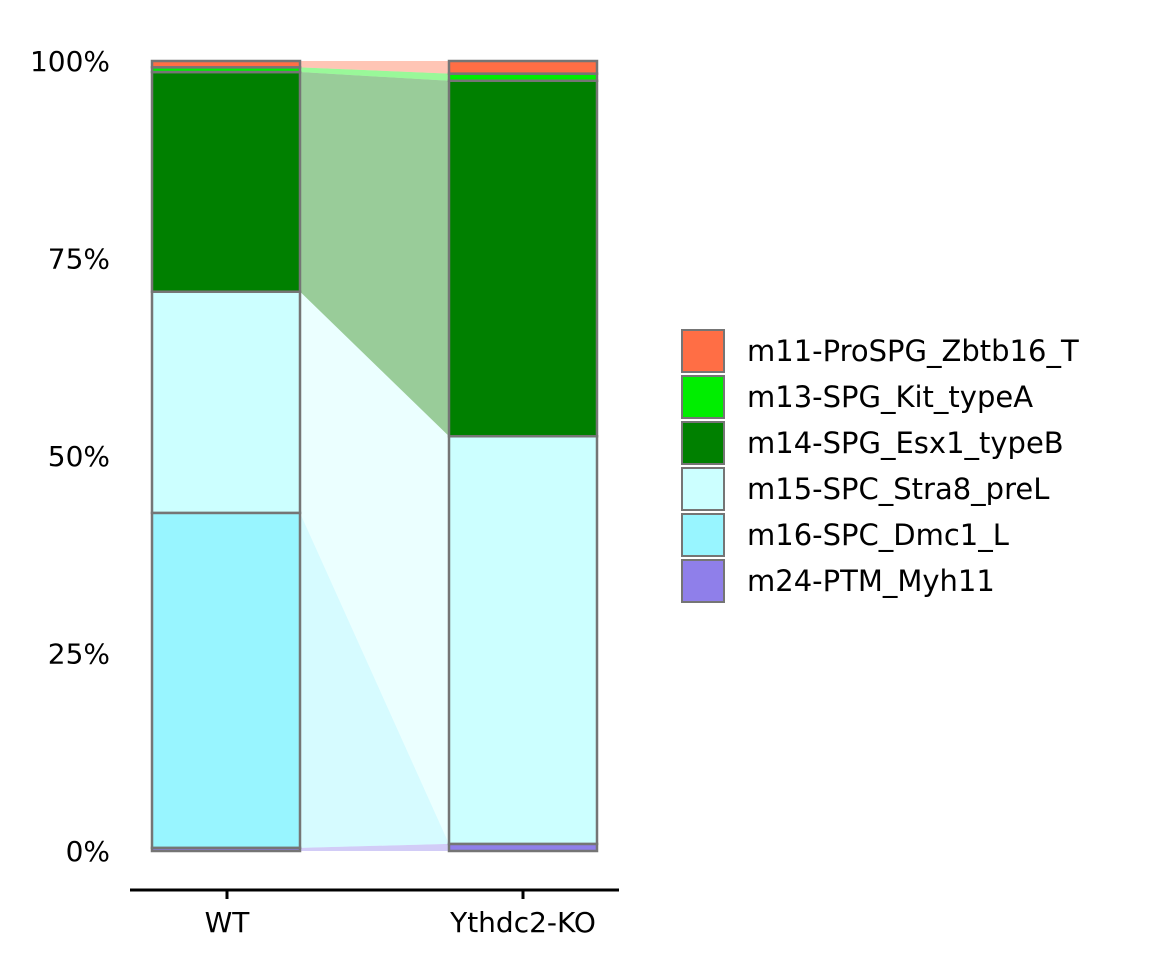 Image resolution: width=1152 pixels, height=960 pixels. Describe the element at coordinates (79, 654) in the screenshot. I see `y-tick-label: 25%` at that location.